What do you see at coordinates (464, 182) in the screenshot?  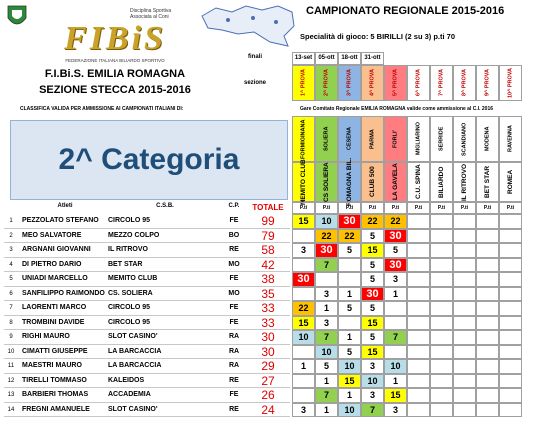 I see `club-host: IL RITROVO` at bounding box center [464, 182].